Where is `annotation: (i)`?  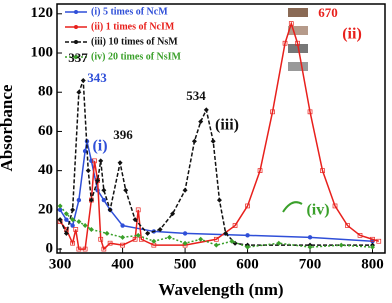 annotation: (i) is located at coordinates (99, 146).